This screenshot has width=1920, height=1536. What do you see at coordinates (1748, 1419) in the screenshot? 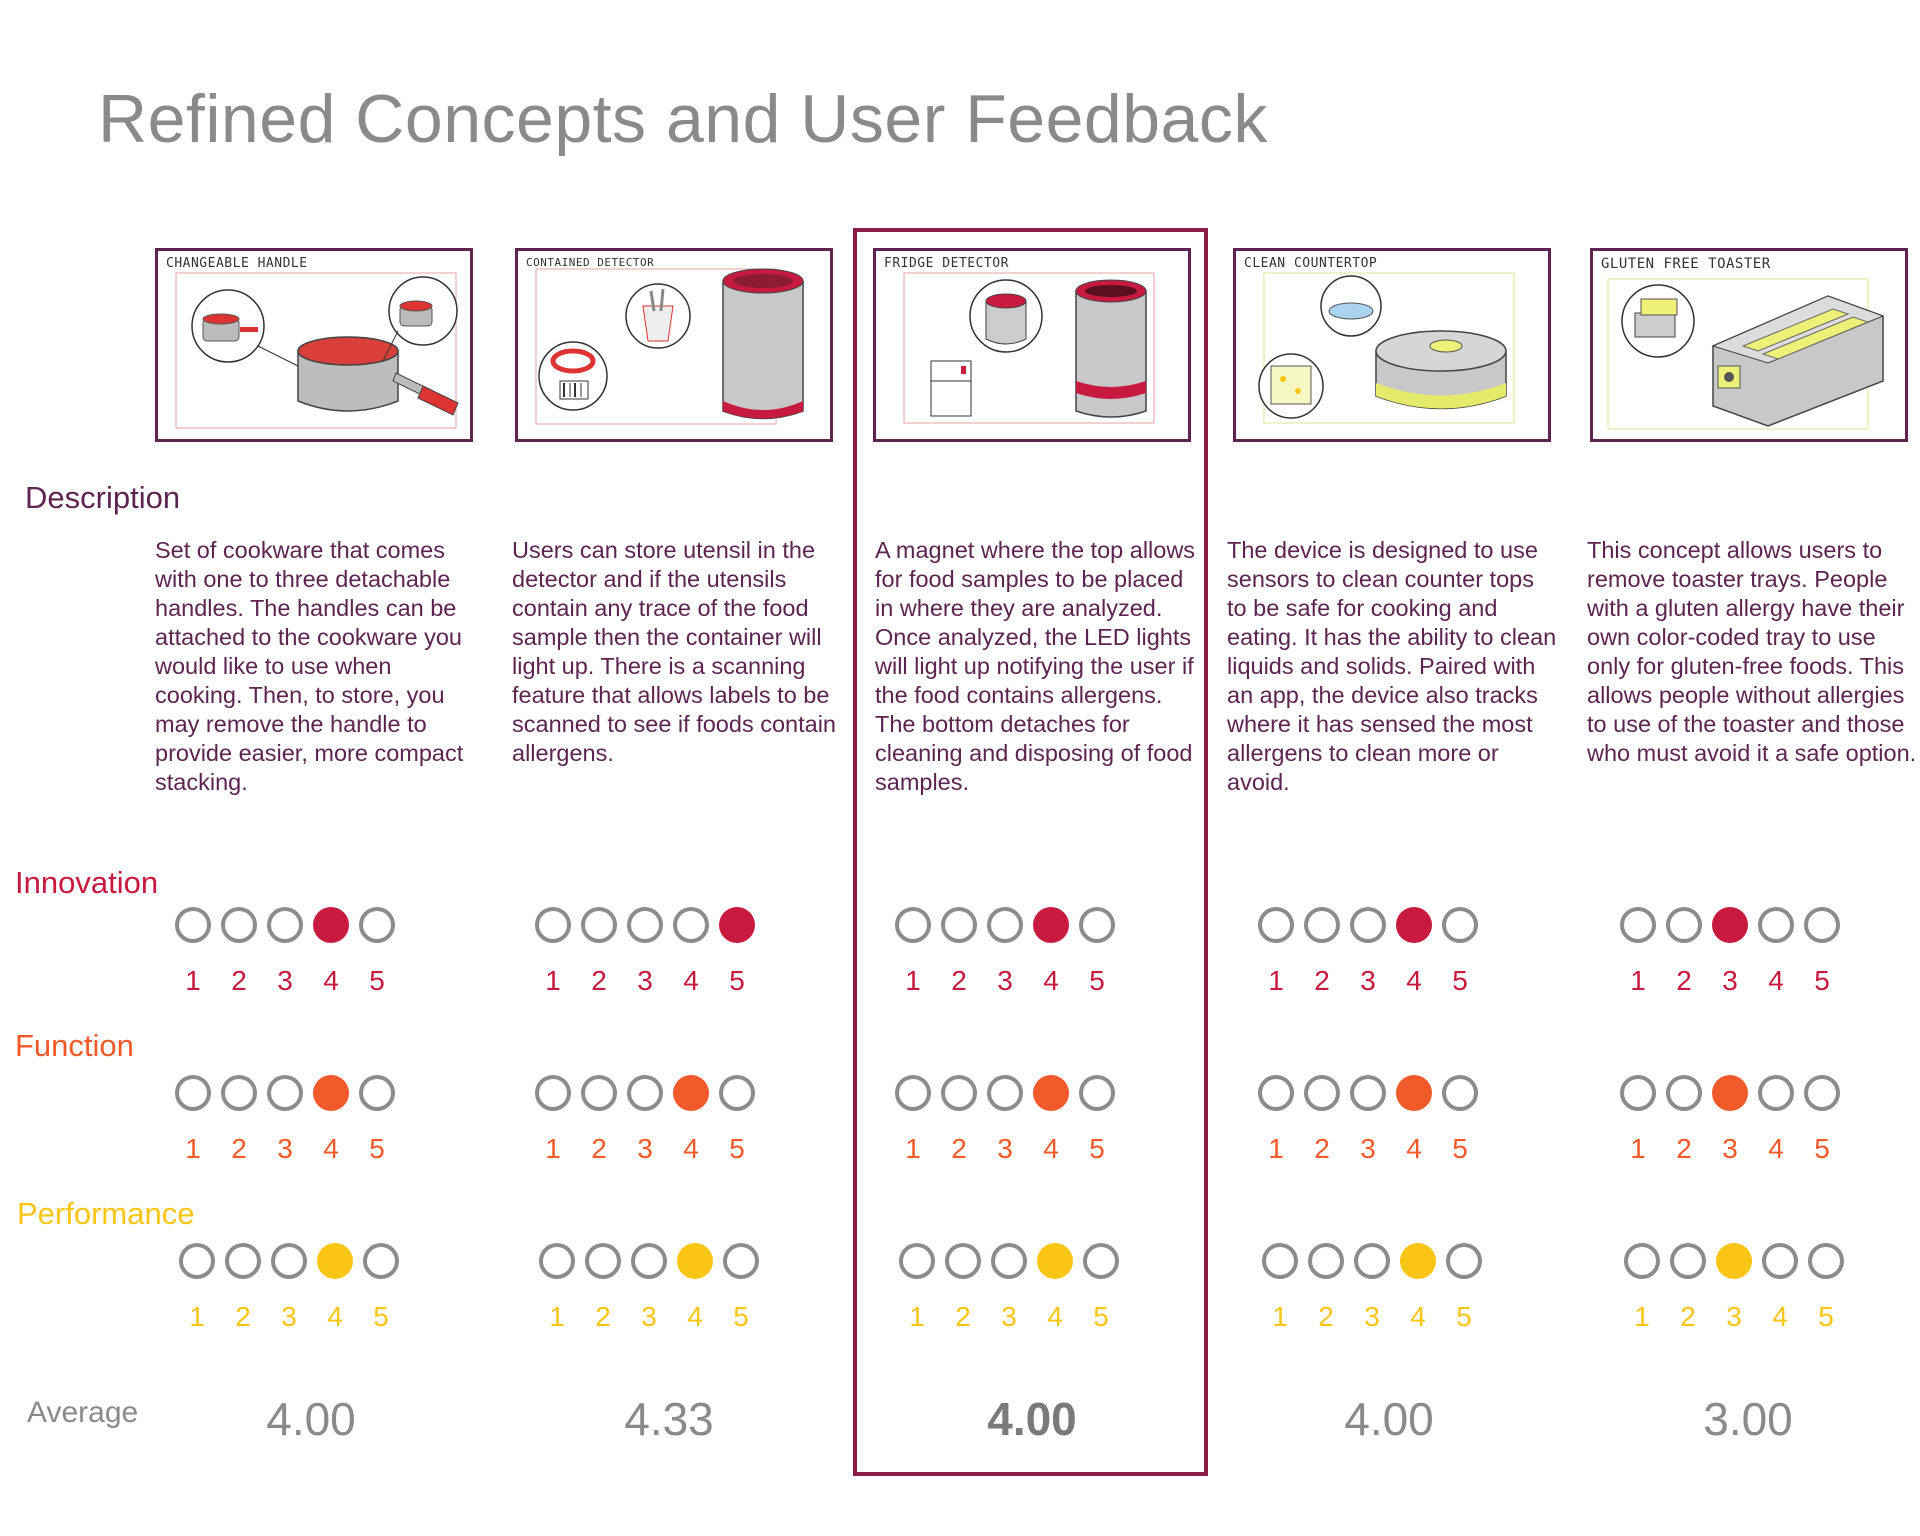
I see `average-score: 3.00` at bounding box center [1748, 1419].